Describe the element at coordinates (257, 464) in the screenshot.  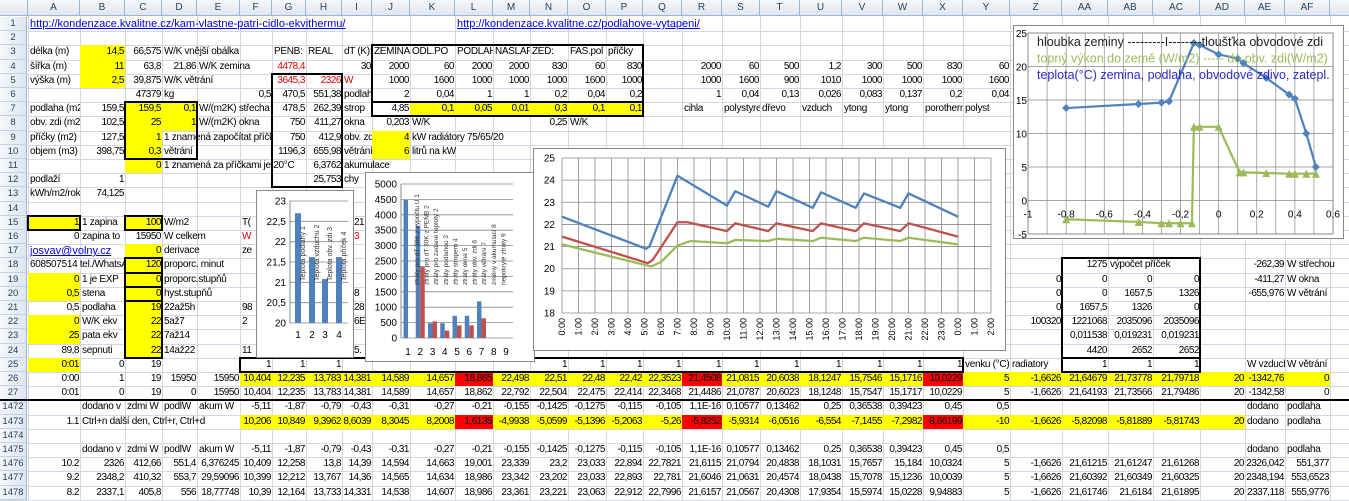
I see `cell-f1476: 10,409` at that location.